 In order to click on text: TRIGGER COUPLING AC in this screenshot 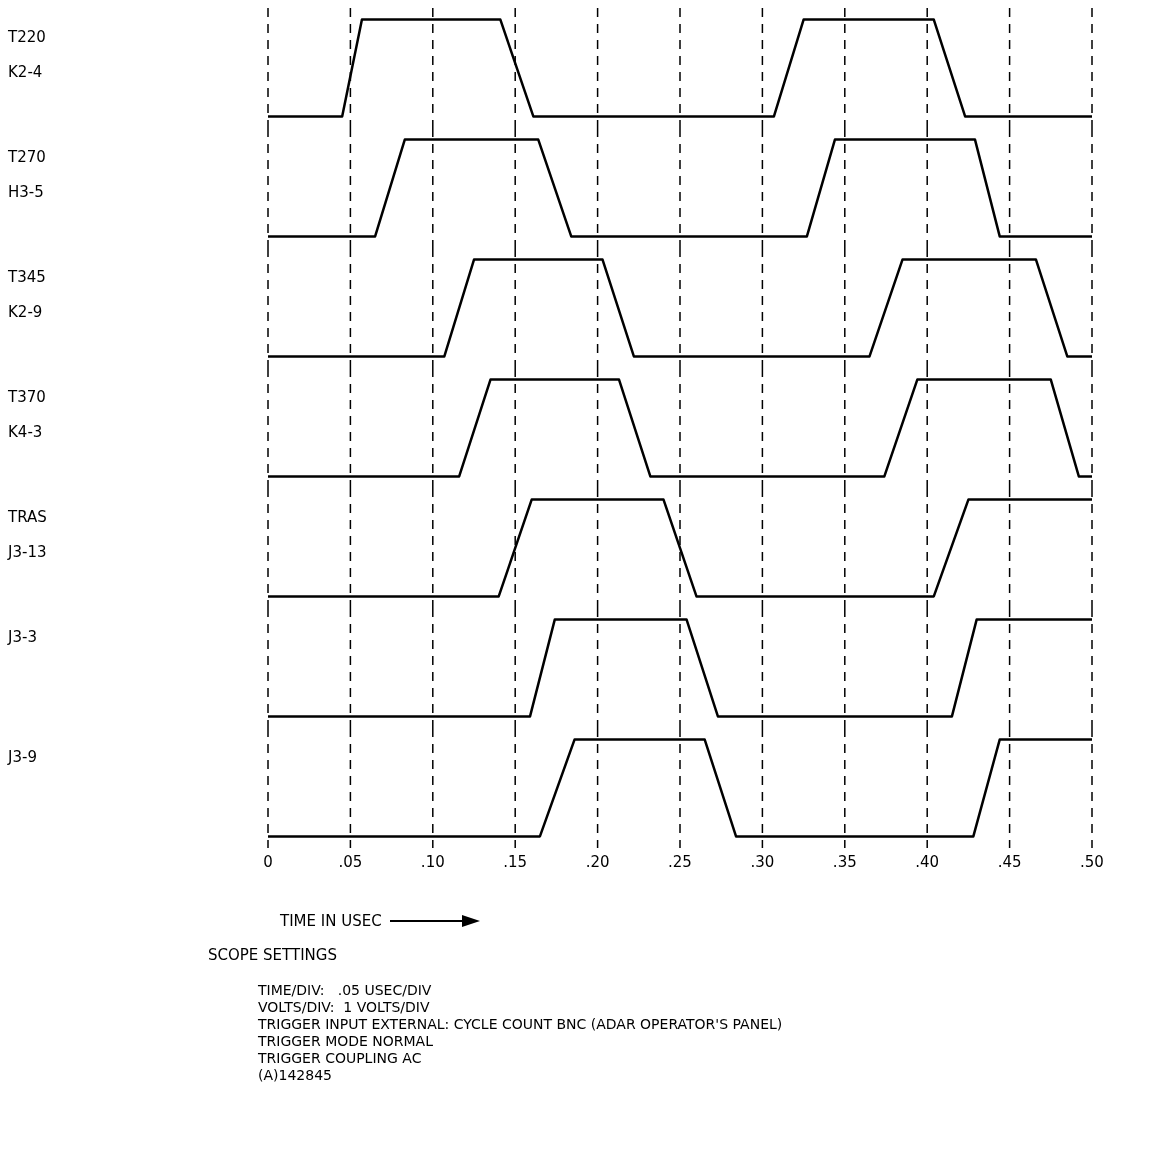, I will do `click(340, 1058)`.